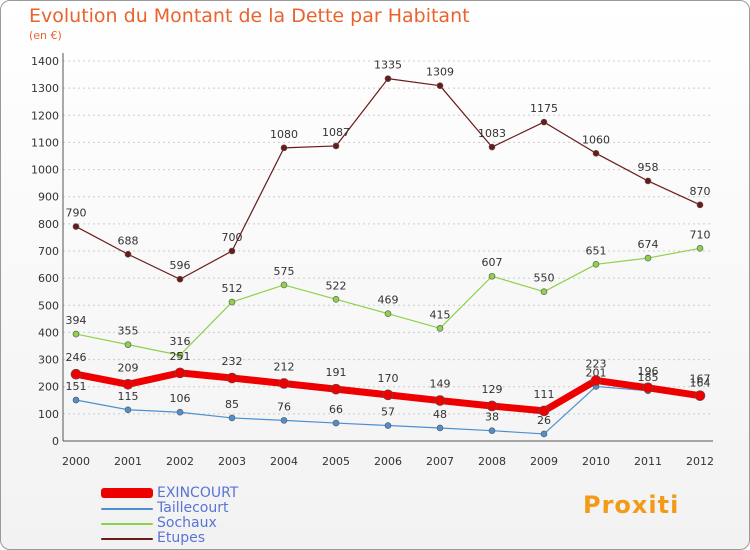 Image resolution: width=750 pixels, height=550 pixels. I want to click on x-tick-label: 2009, so click(544, 461).